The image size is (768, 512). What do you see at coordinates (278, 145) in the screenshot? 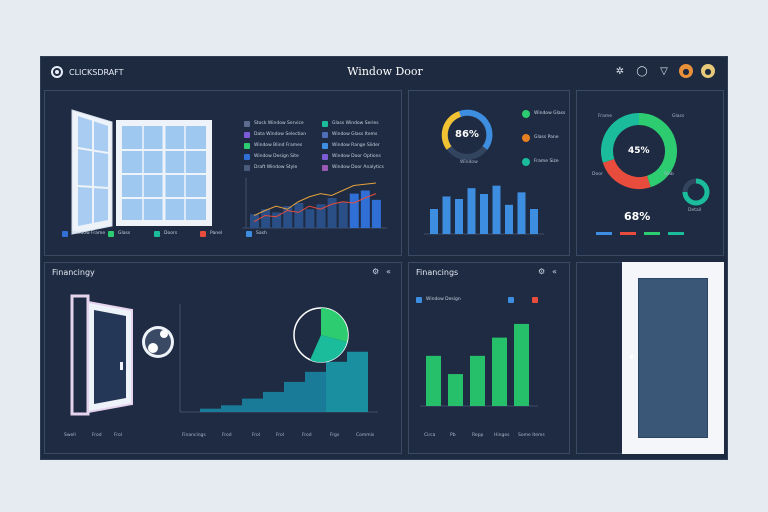
I see `legend-label: Window Blind Frames` at bounding box center [278, 145].